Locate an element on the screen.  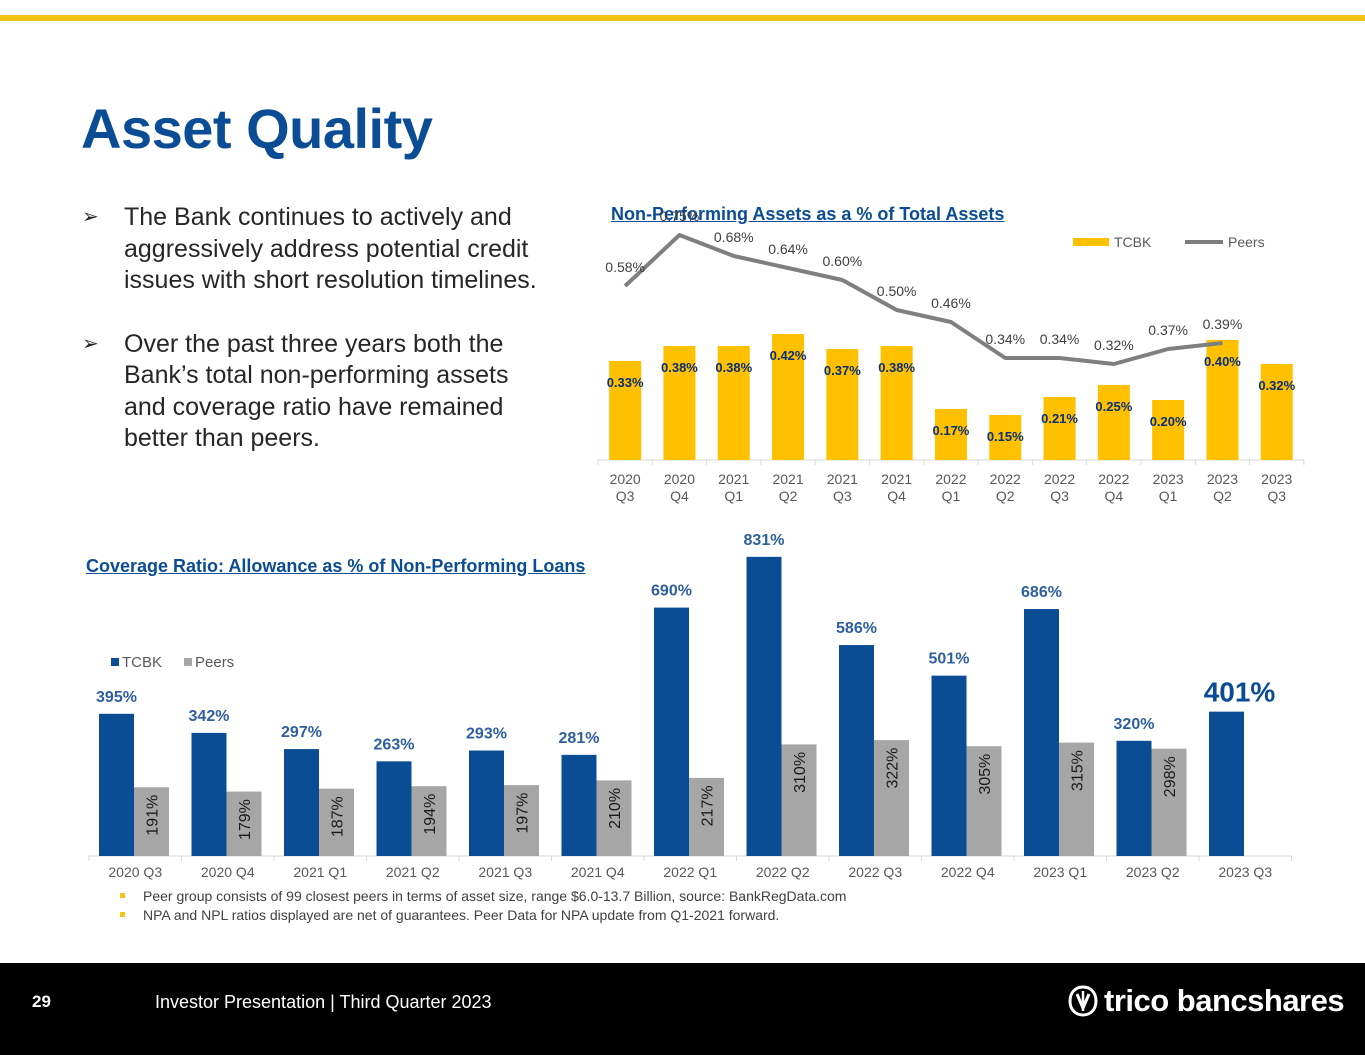
npa-tcbk-data-label: 0.40% is located at coordinates (1222, 361).